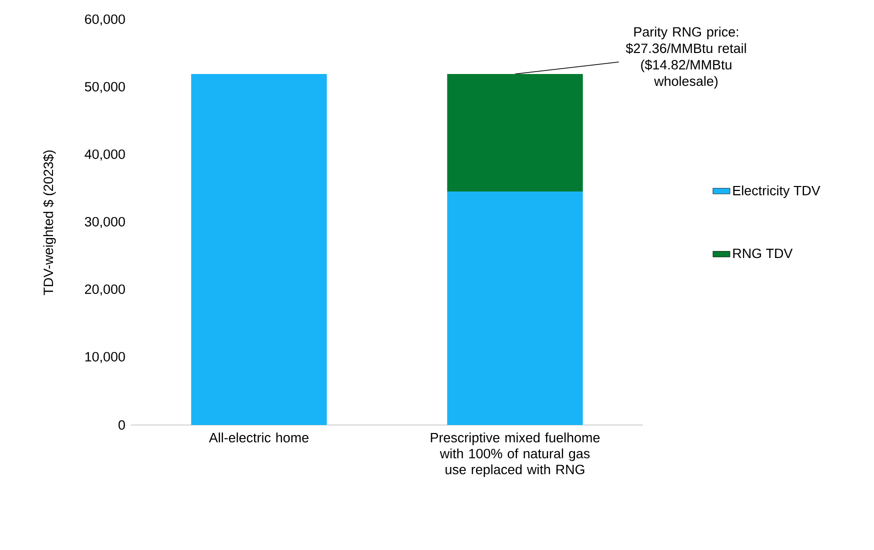 The height and width of the screenshot is (550, 874). Describe the element at coordinates (686, 57) in the screenshot. I see `annotation: Parity RNG price: $27.36/MMBtu retail ($14.82/MMBtu wholesale)` at that location.